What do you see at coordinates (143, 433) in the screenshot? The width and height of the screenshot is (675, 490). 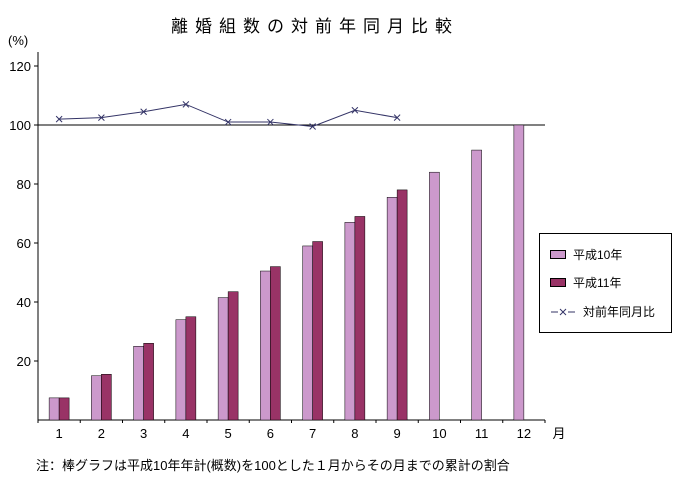 I see `x-tick-label: 3` at bounding box center [143, 433].